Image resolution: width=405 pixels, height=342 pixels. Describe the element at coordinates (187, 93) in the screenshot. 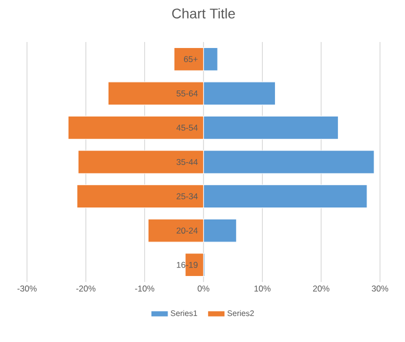

I see `y-tick-label: 55-64` at that location.